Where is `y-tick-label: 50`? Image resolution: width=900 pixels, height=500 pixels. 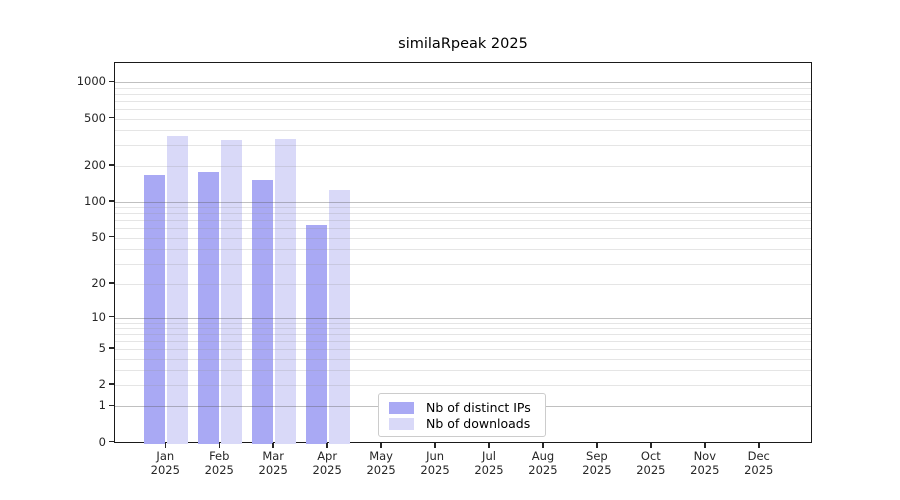 y-tick-label: 50 is located at coordinates (98, 236).